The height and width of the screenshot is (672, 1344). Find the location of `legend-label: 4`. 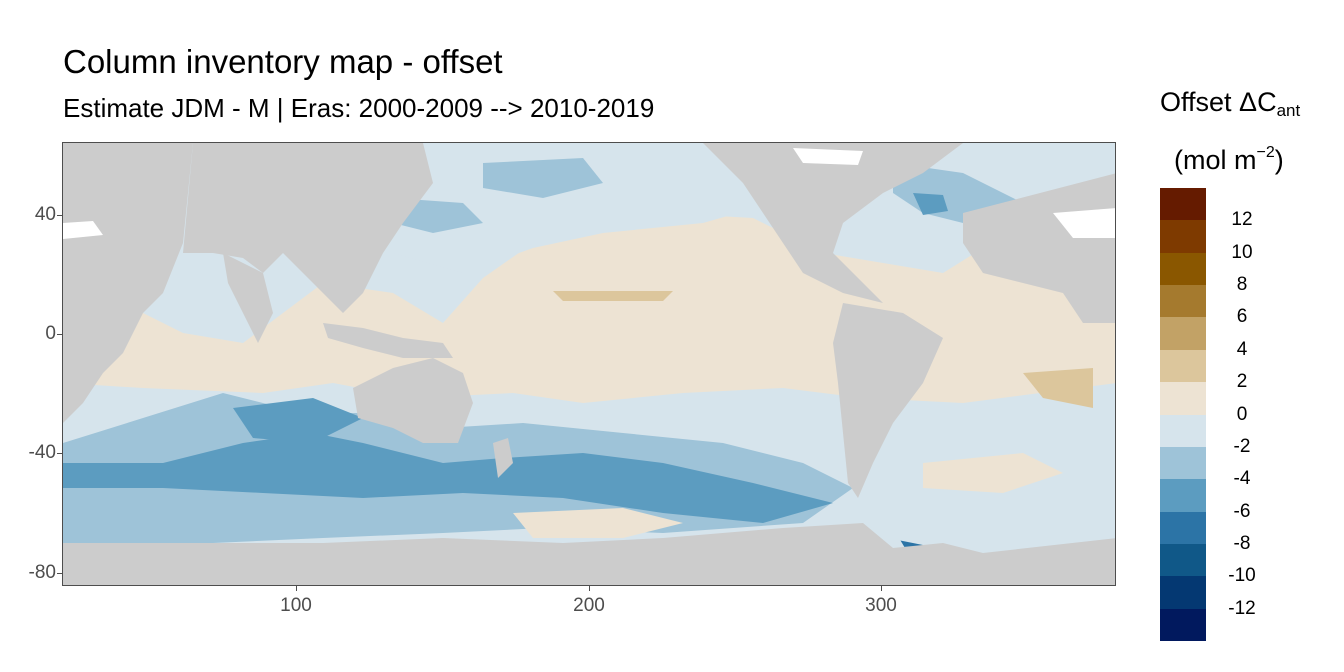

legend-label: 4 is located at coordinates (1242, 349).